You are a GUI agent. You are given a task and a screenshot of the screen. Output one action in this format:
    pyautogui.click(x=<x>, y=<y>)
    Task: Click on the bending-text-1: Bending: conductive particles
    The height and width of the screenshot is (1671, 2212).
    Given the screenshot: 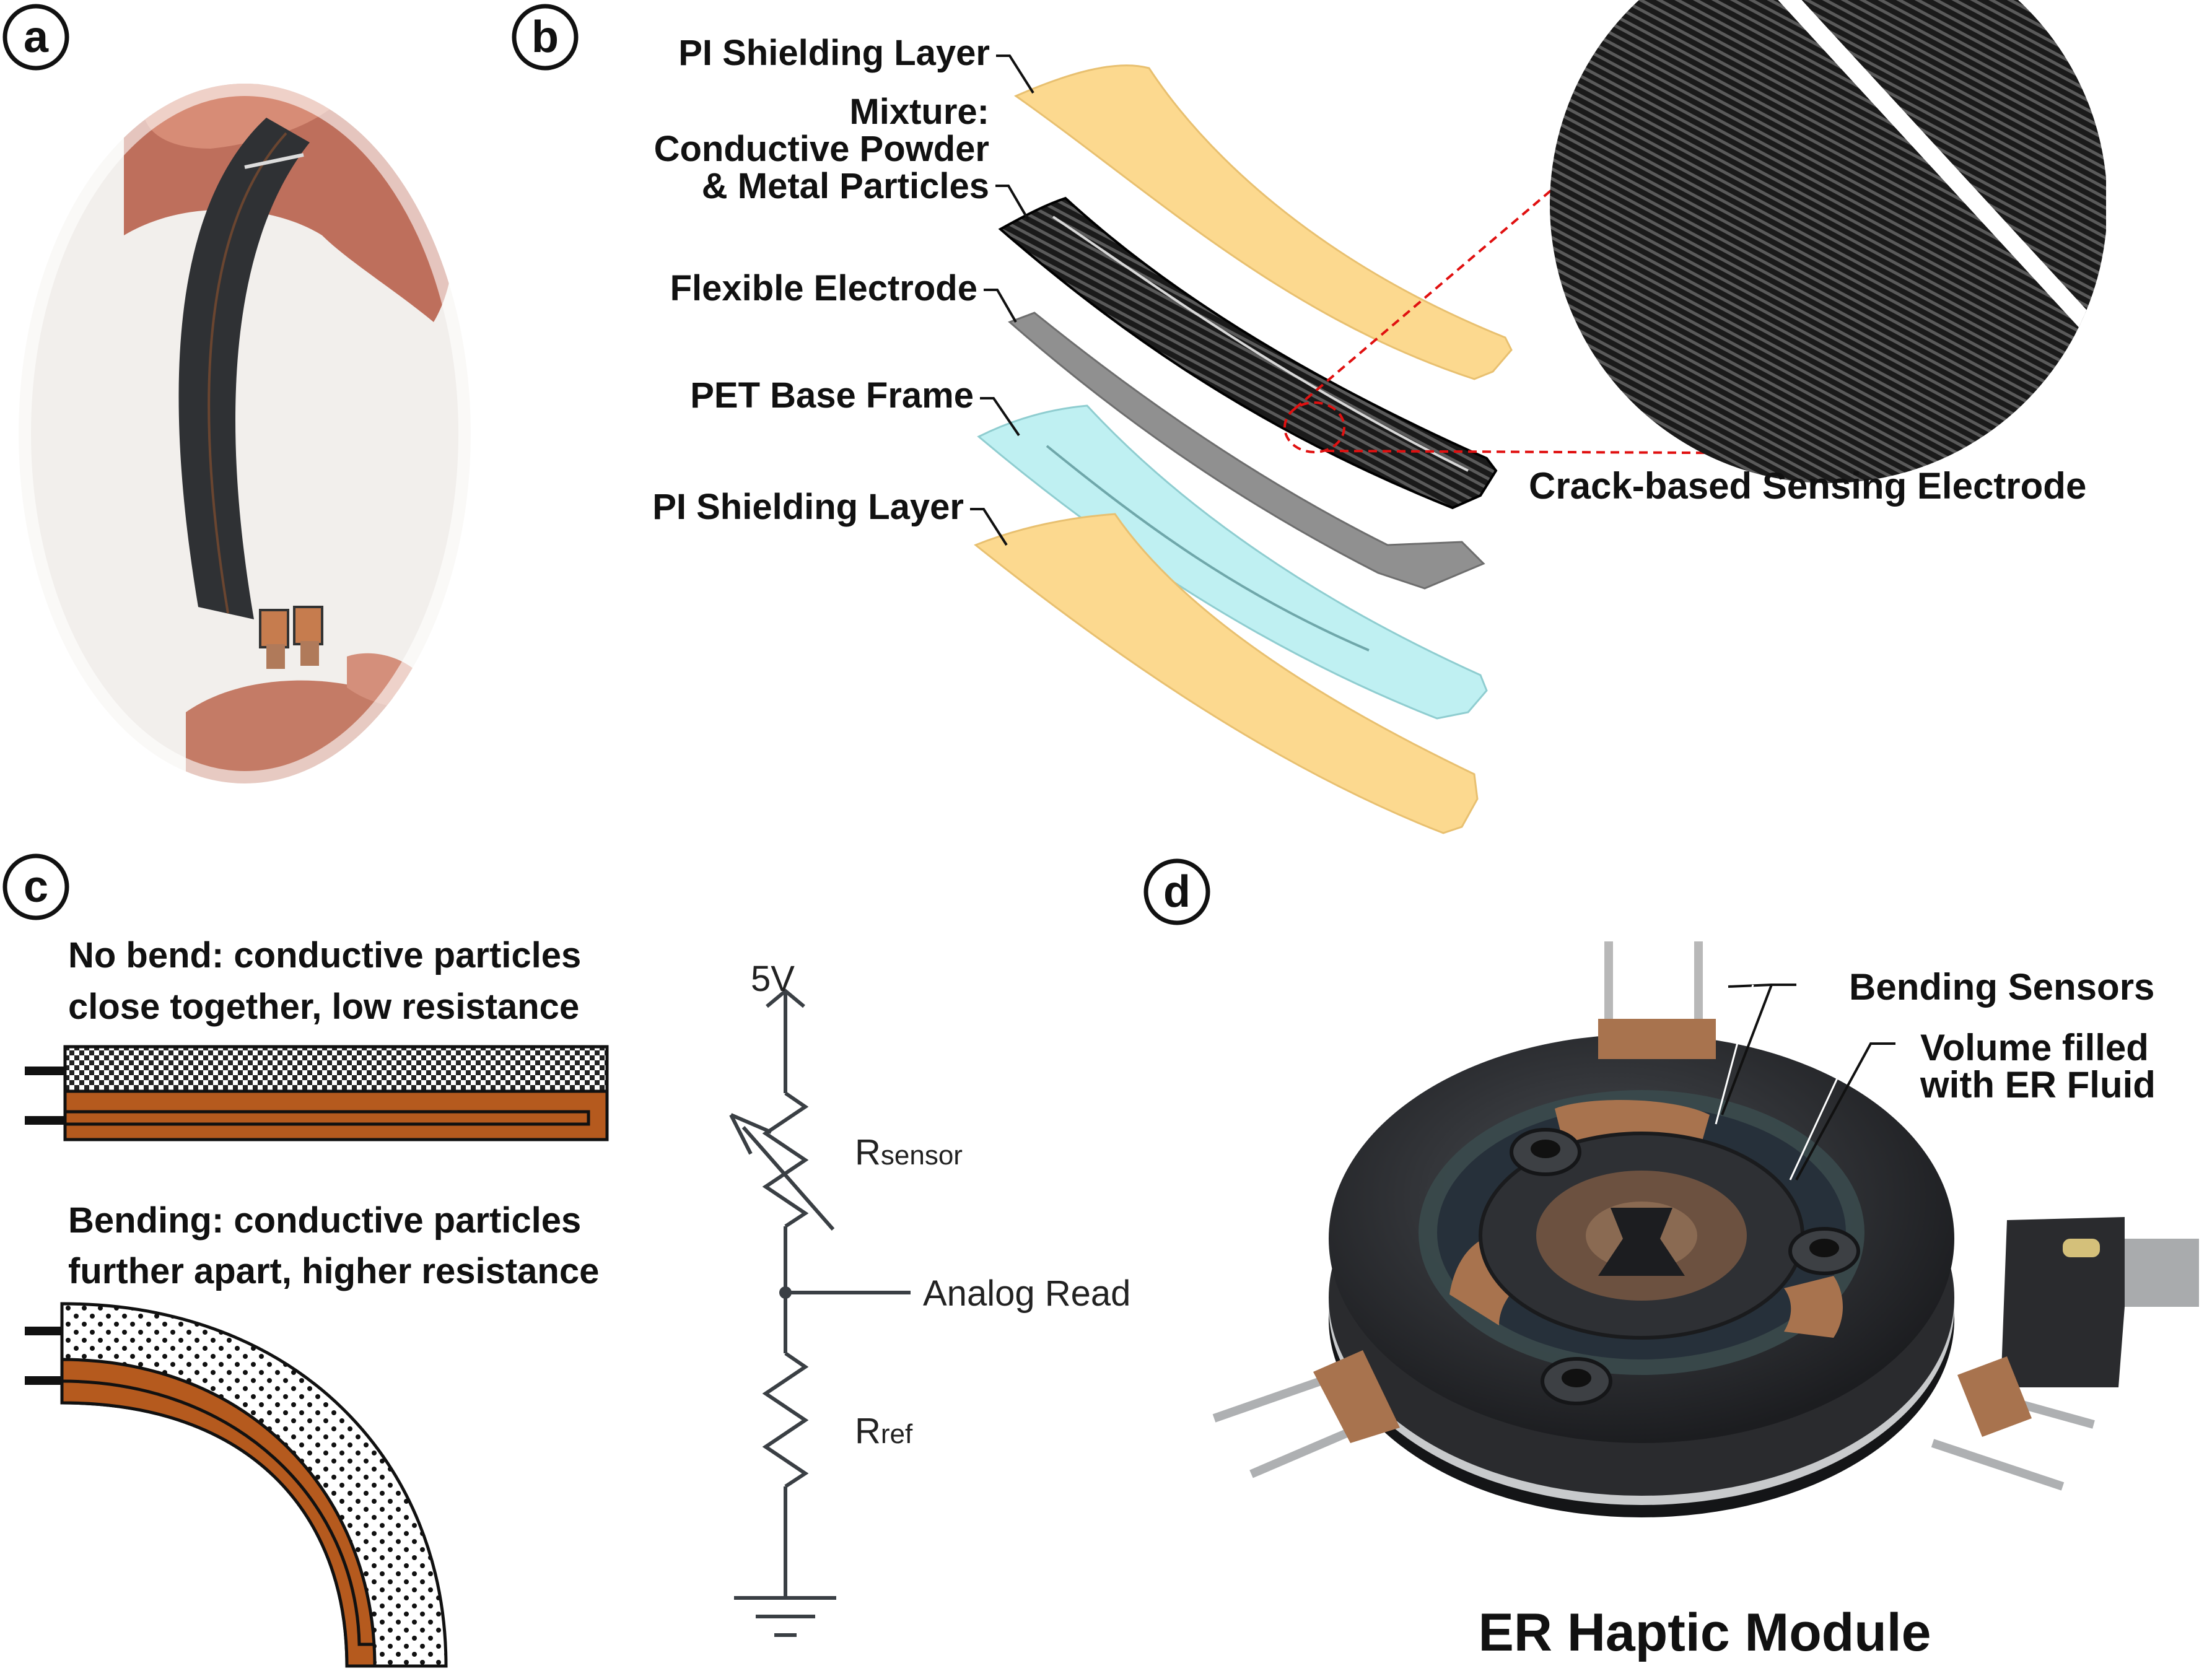 What is the action you would take?
    pyautogui.click(x=325, y=1220)
    